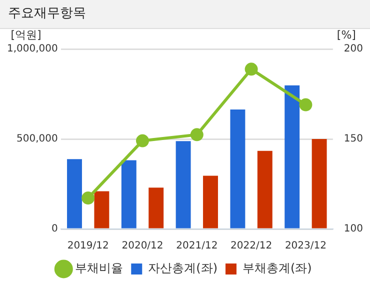 This screenshot has width=370, height=285. I want to click on y2-tick-label: 150, so click(354, 139).